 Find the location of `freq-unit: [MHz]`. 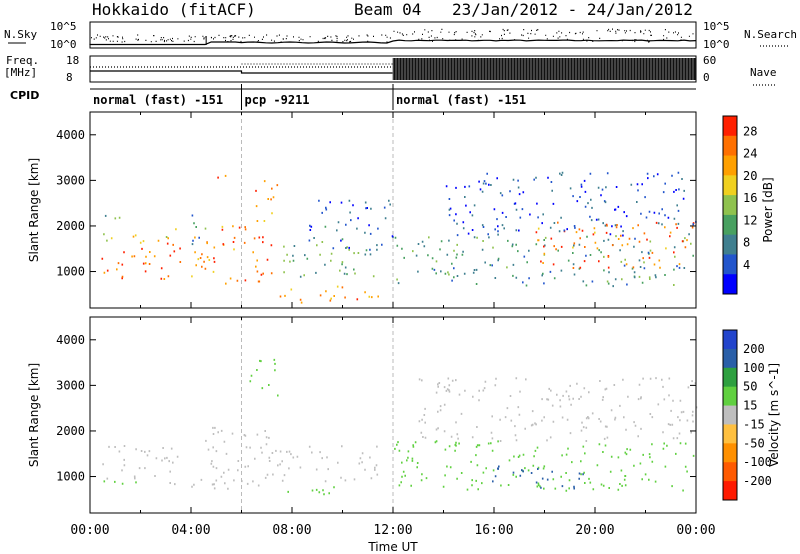

freq-unit: [MHz] is located at coordinates (20, 72).